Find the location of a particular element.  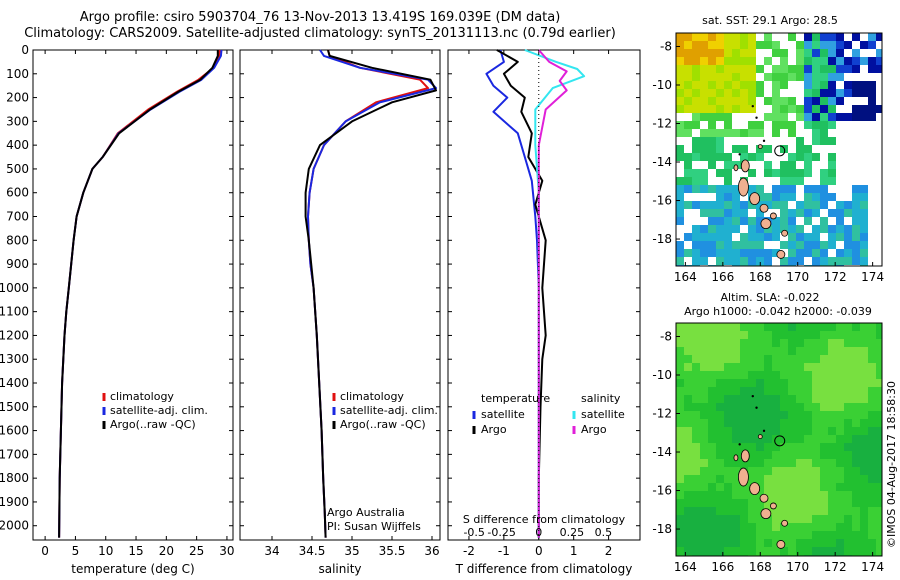

sst-map: 164 166 168 170 172 174 -8 -10 -12 -14 -16 -18 is located at coordinates (768, 158).